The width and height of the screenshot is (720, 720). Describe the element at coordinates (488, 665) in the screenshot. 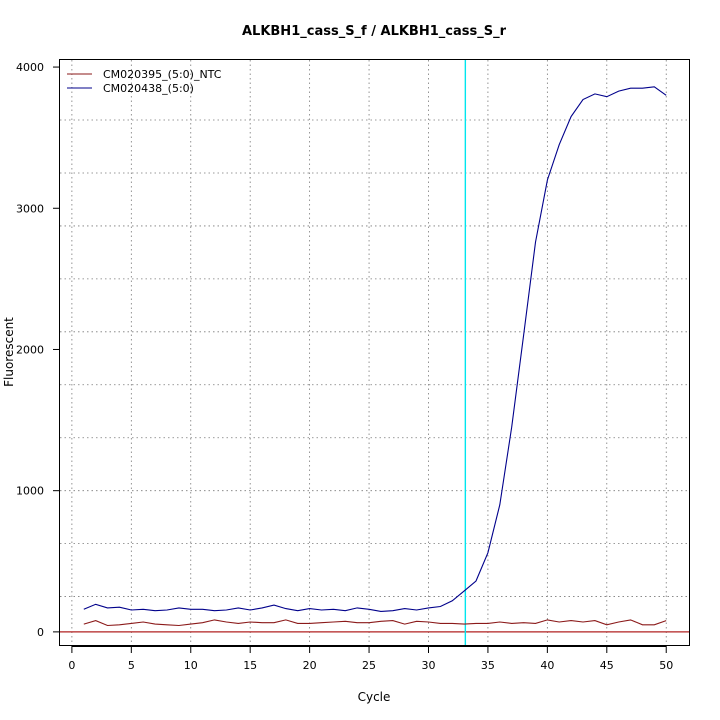

I see `x-tick-label: 35` at that location.